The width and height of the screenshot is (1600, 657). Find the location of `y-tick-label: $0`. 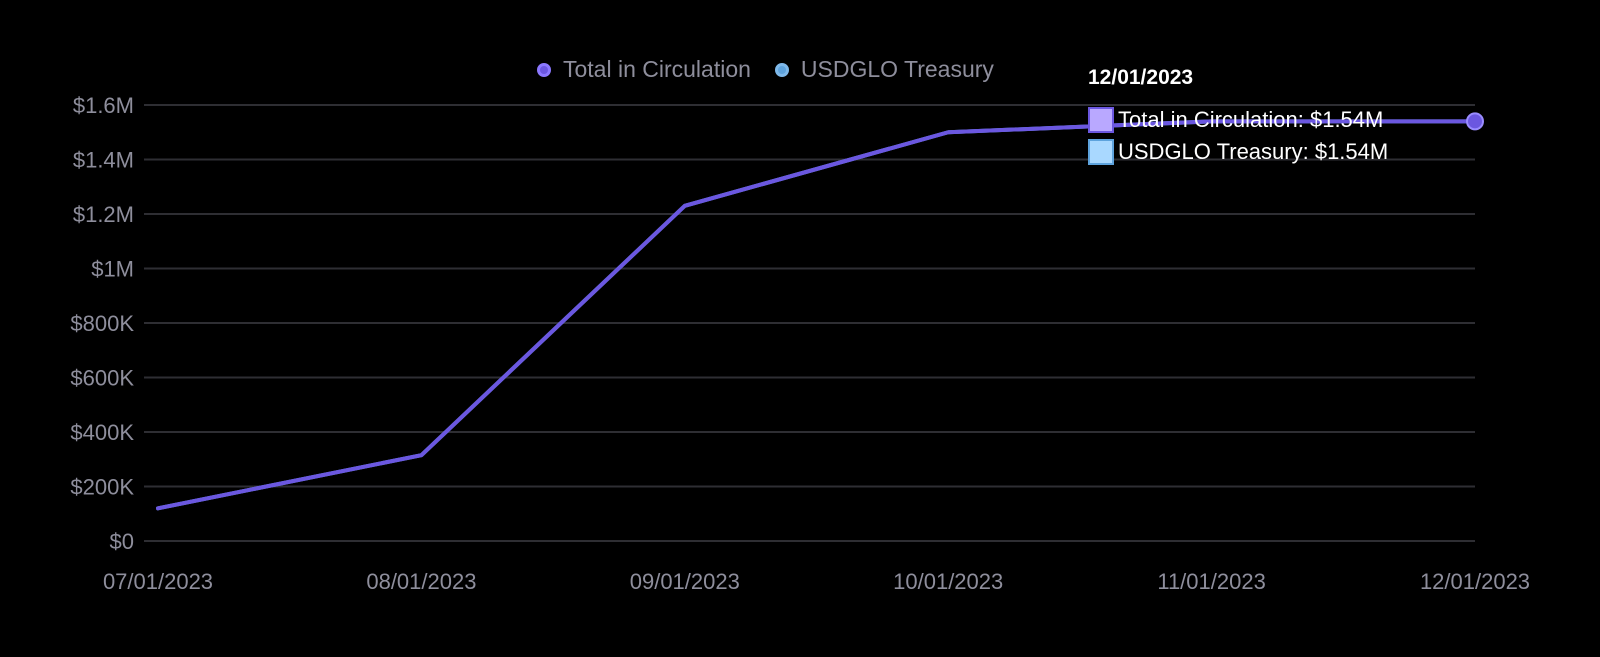

y-tick-label: $0 is located at coordinates (122, 541).